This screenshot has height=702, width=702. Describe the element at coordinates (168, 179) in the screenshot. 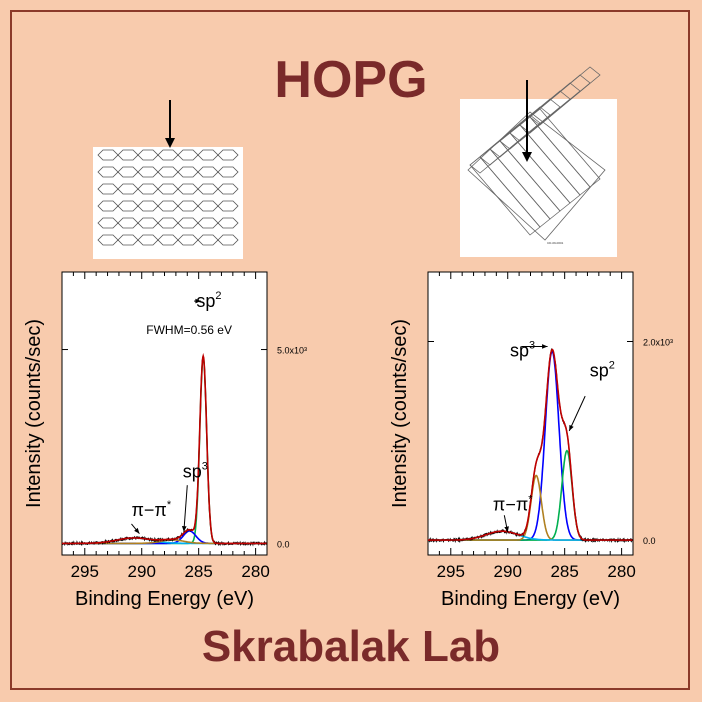

I see `graphite-side-view-image` at that location.